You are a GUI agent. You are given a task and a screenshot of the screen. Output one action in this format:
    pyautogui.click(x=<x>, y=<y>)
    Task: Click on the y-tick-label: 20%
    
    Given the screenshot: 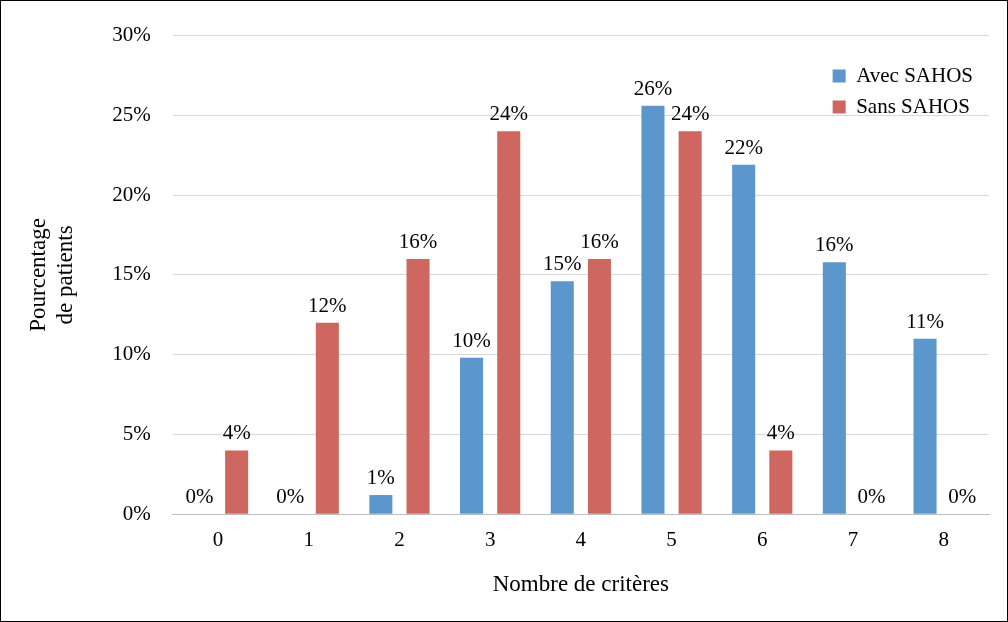 What is the action you would take?
    pyautogui.click(x=131, y=193)
    